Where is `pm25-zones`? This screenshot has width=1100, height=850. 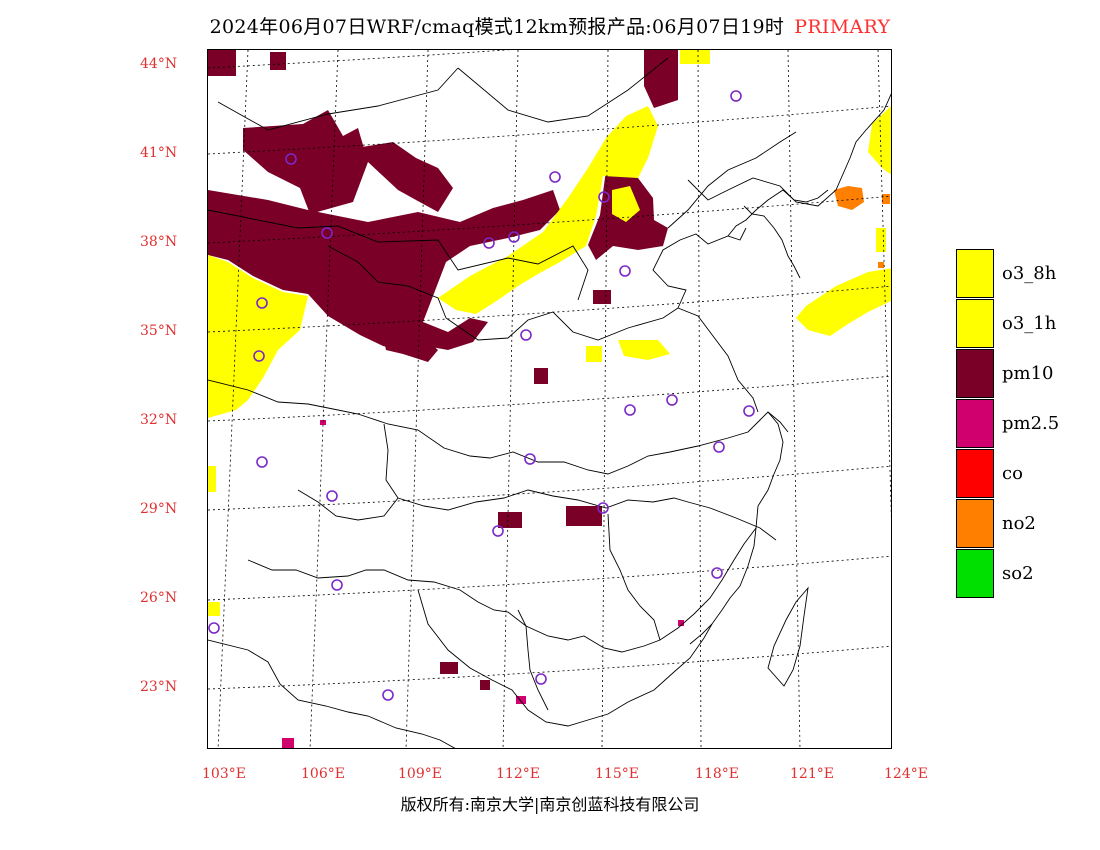 pm25-zones is located at coordinates (483, 584).